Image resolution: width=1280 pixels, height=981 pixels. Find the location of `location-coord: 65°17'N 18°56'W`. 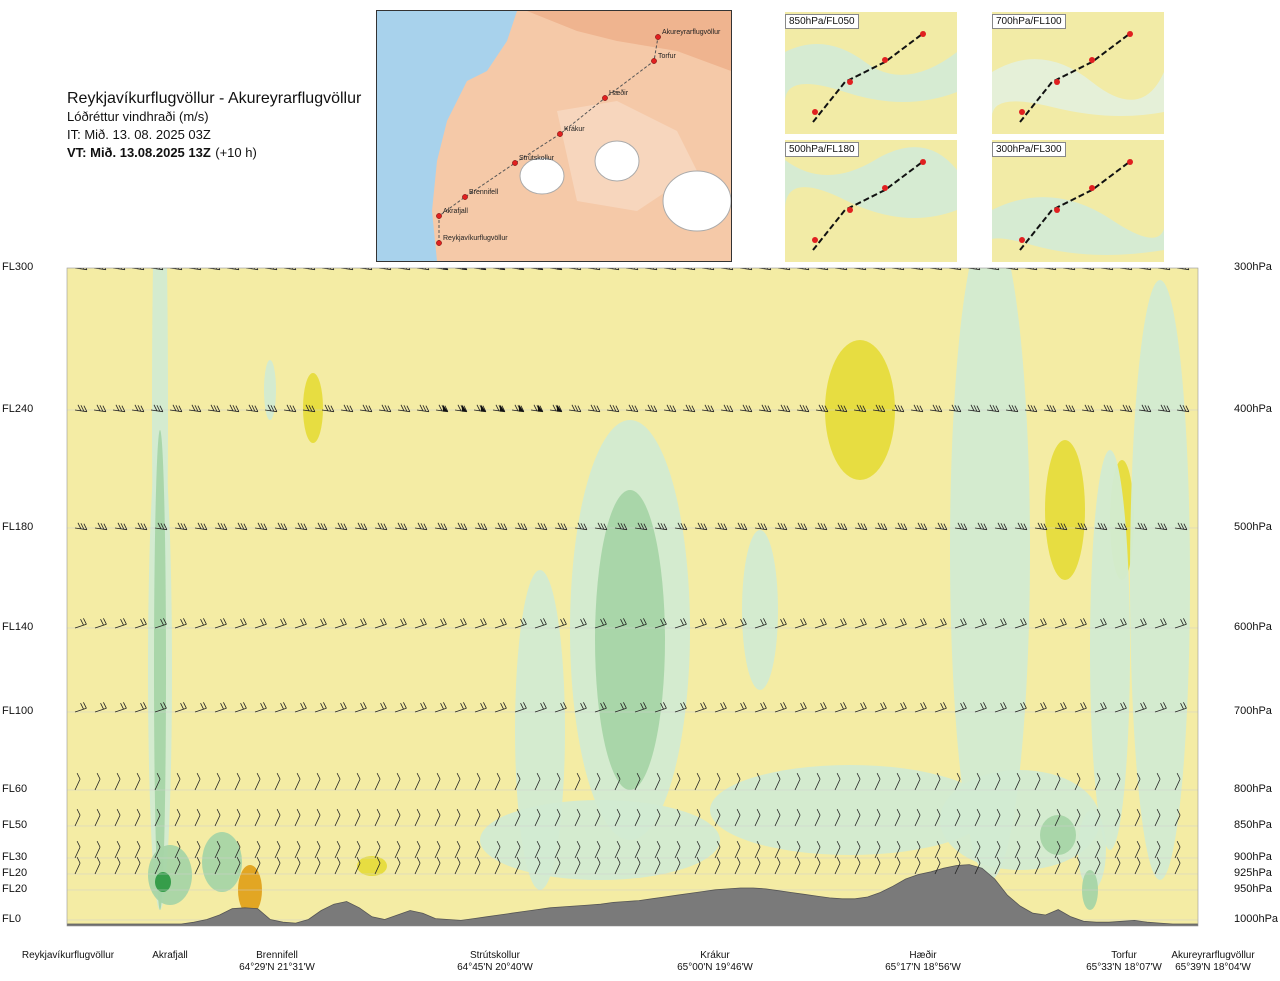

location-coord: 65°17'N 18°56'W is located at coordinates (923, 967).